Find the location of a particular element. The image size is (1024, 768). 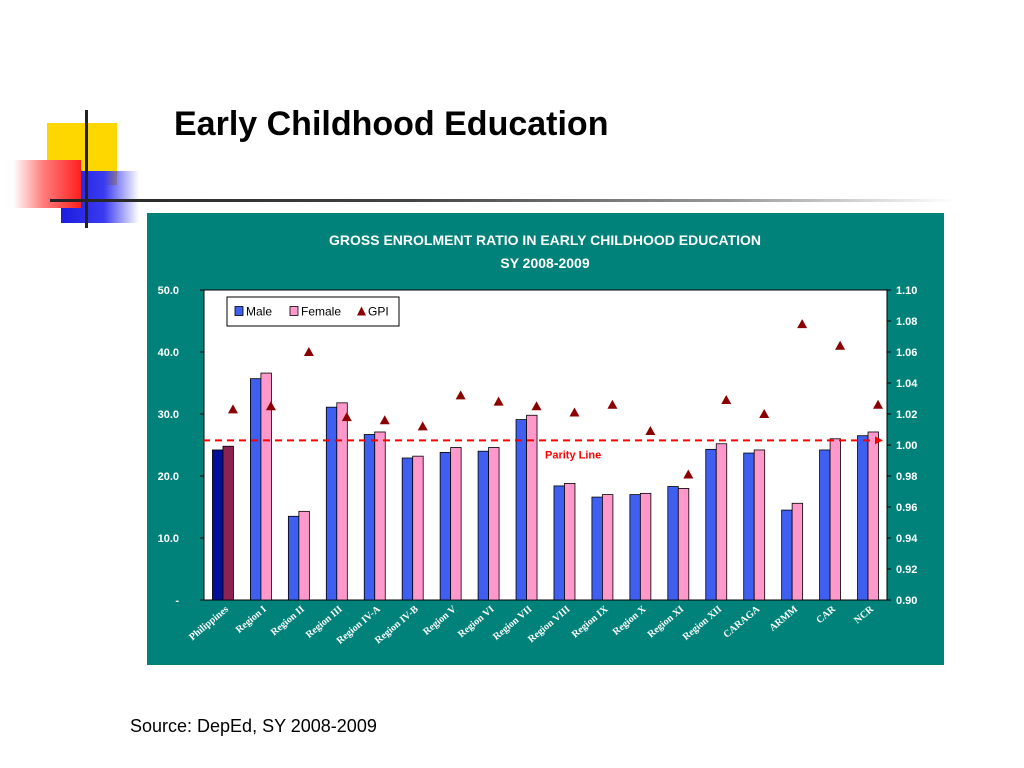

left-axis-tick-label: 30.0 is located at coordinates (168, 415).